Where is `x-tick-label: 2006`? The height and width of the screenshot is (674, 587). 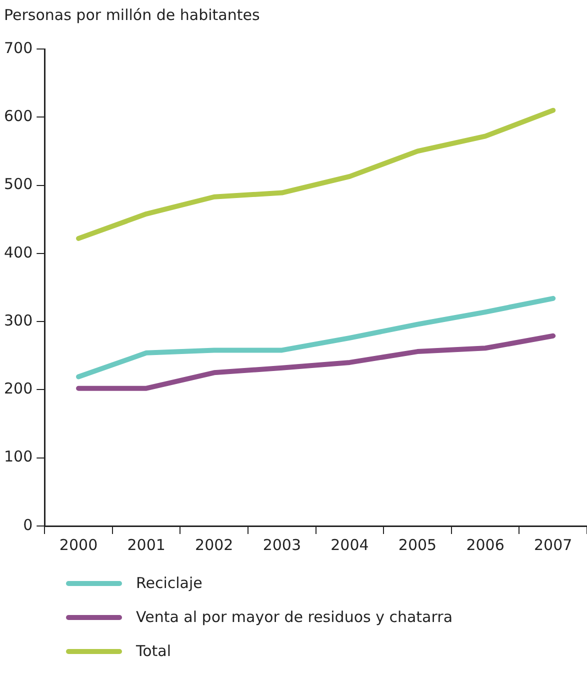 x-tick-label: 2006 is located at coordinates (485, 545).